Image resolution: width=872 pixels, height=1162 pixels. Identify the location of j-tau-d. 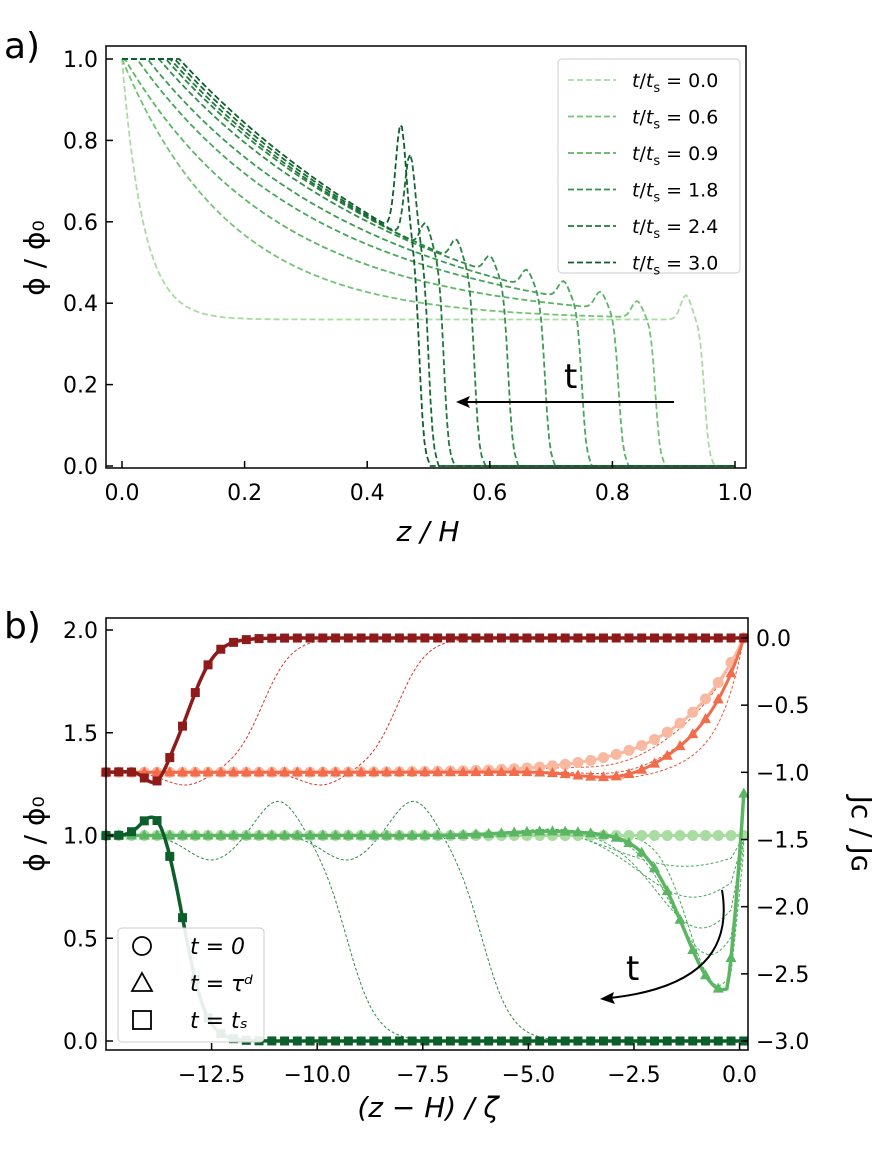
(426, 708).